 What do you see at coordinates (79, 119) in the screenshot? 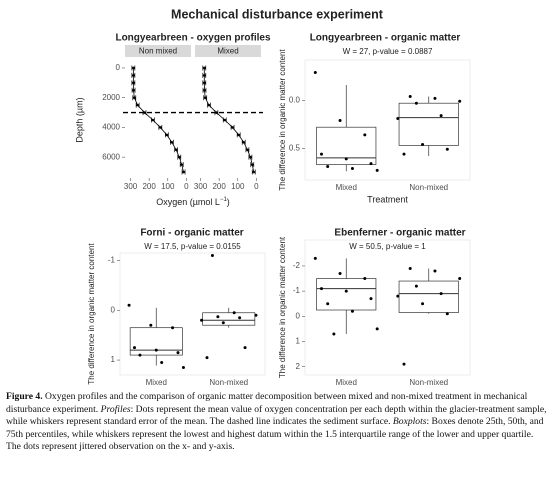
I see `y-axis-label: Depth (µm)` at bounding box center [79, 119].